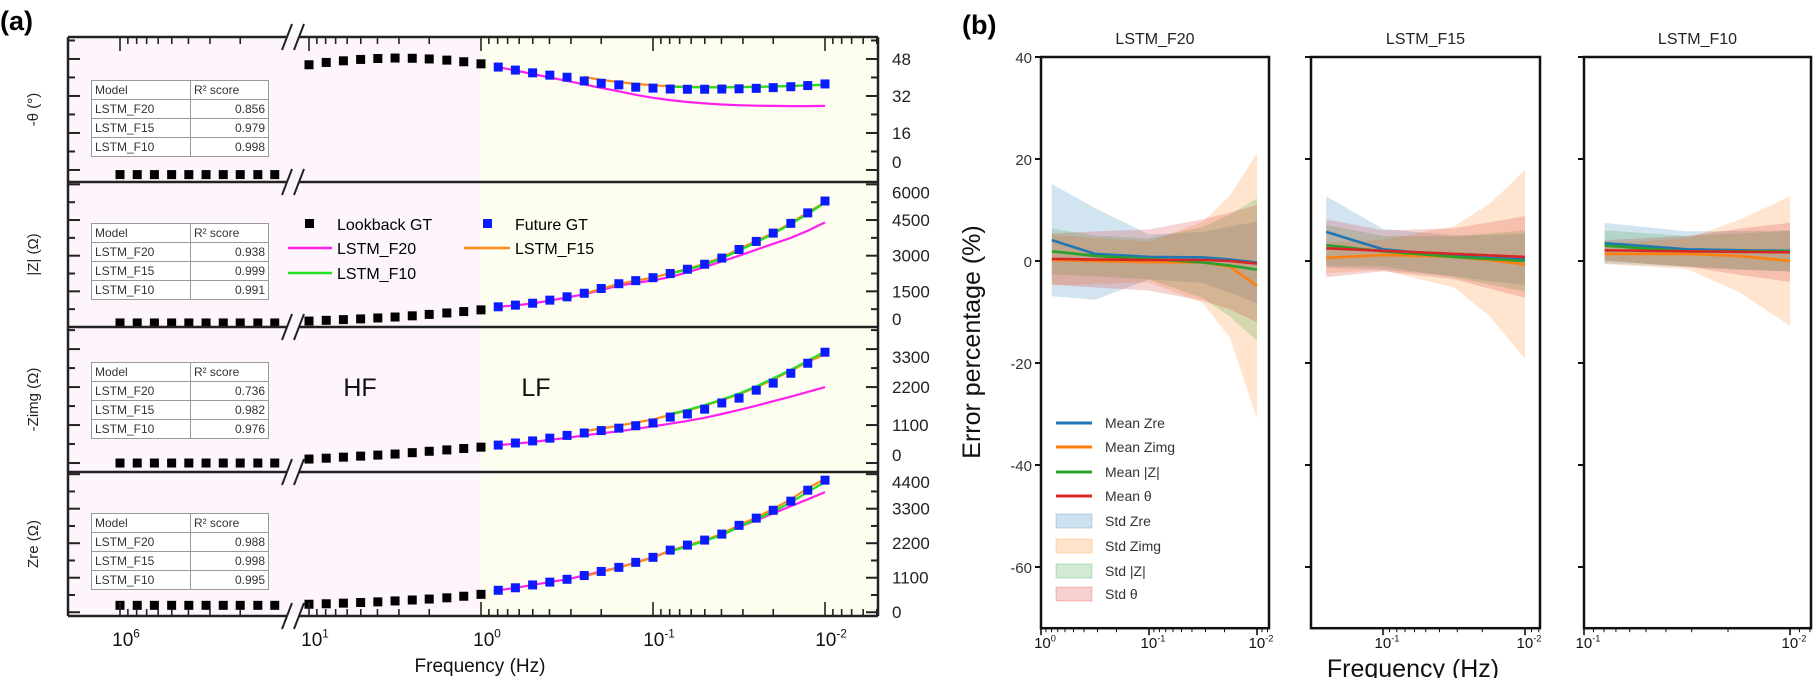 This screenshot has height=678, width=1814. Describe the element at coordinates (180, 271) in the screenshot. I see `table-row: LSTM_F15 0.999` at that location.